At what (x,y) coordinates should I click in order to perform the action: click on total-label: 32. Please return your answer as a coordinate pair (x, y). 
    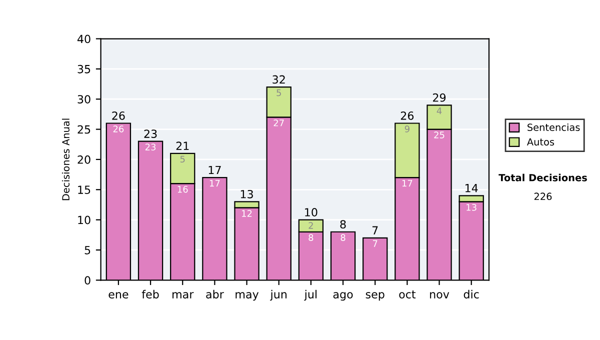
    Looking at the image, I should click on (278, 79).